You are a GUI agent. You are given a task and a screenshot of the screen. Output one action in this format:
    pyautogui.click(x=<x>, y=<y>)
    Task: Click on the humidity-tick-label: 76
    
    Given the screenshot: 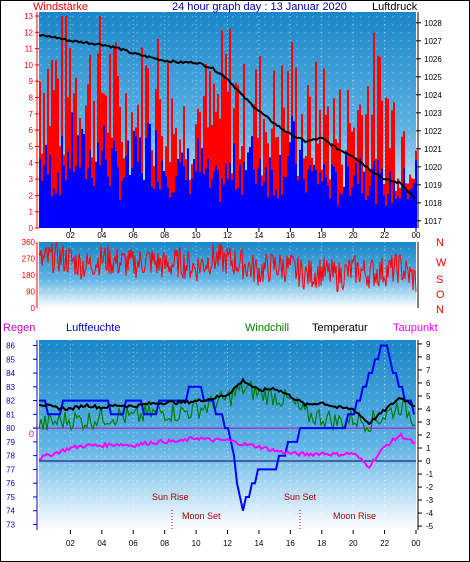 What is the action you would take?
    pyautogui.click(x=10, y=483)
    